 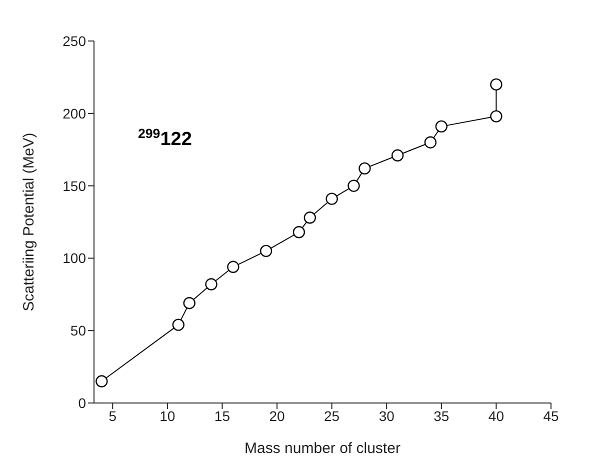 What do you see at coordinates (112, 416) in the screenshot?
I see `x-tick-label: 5` at bounding box center [112, 416].